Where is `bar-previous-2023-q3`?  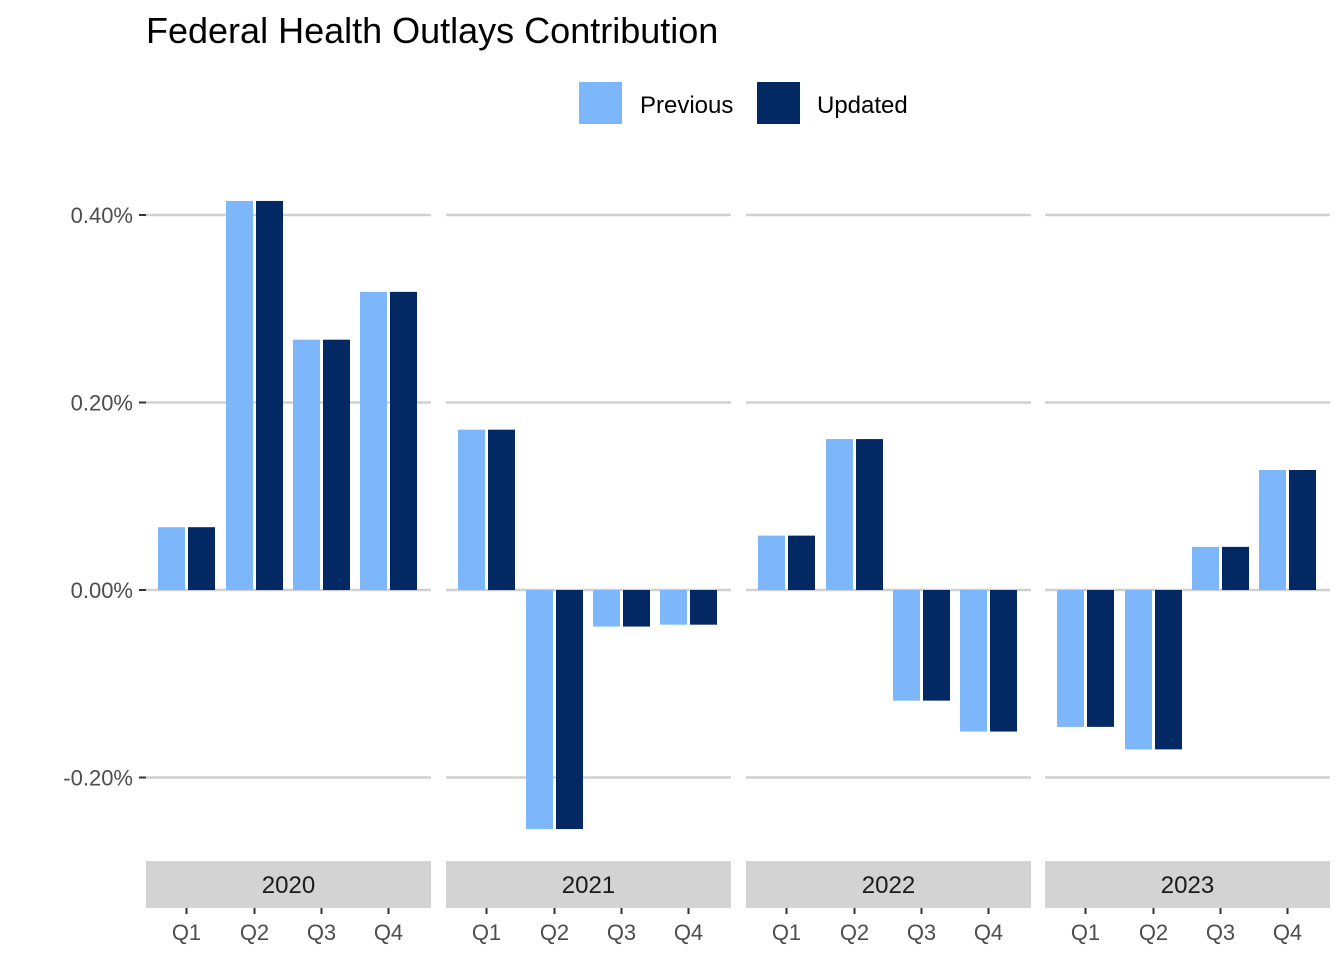 bar-previous-2023-q3 is located at coordinates (1205, 568).